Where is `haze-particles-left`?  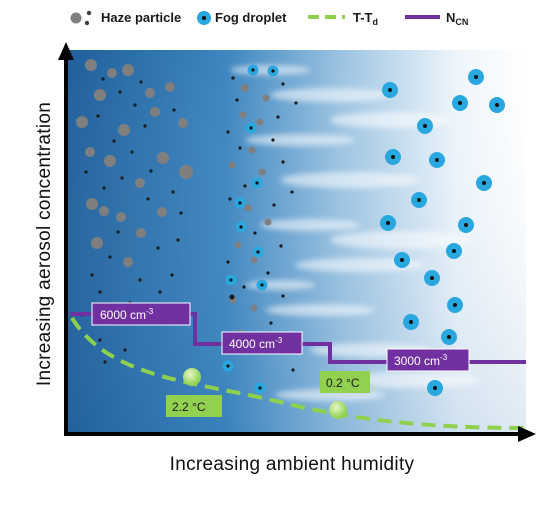 haze-particles-left is located at coordinates (134, 211).